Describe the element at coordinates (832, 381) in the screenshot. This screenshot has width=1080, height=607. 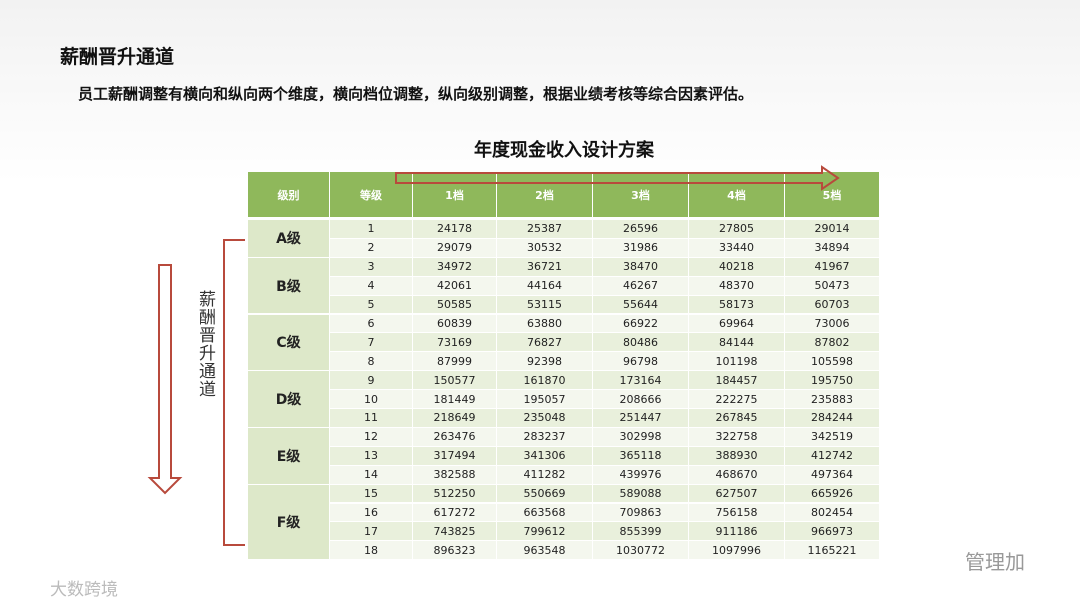
I see `value-cell: 195750` at that location.